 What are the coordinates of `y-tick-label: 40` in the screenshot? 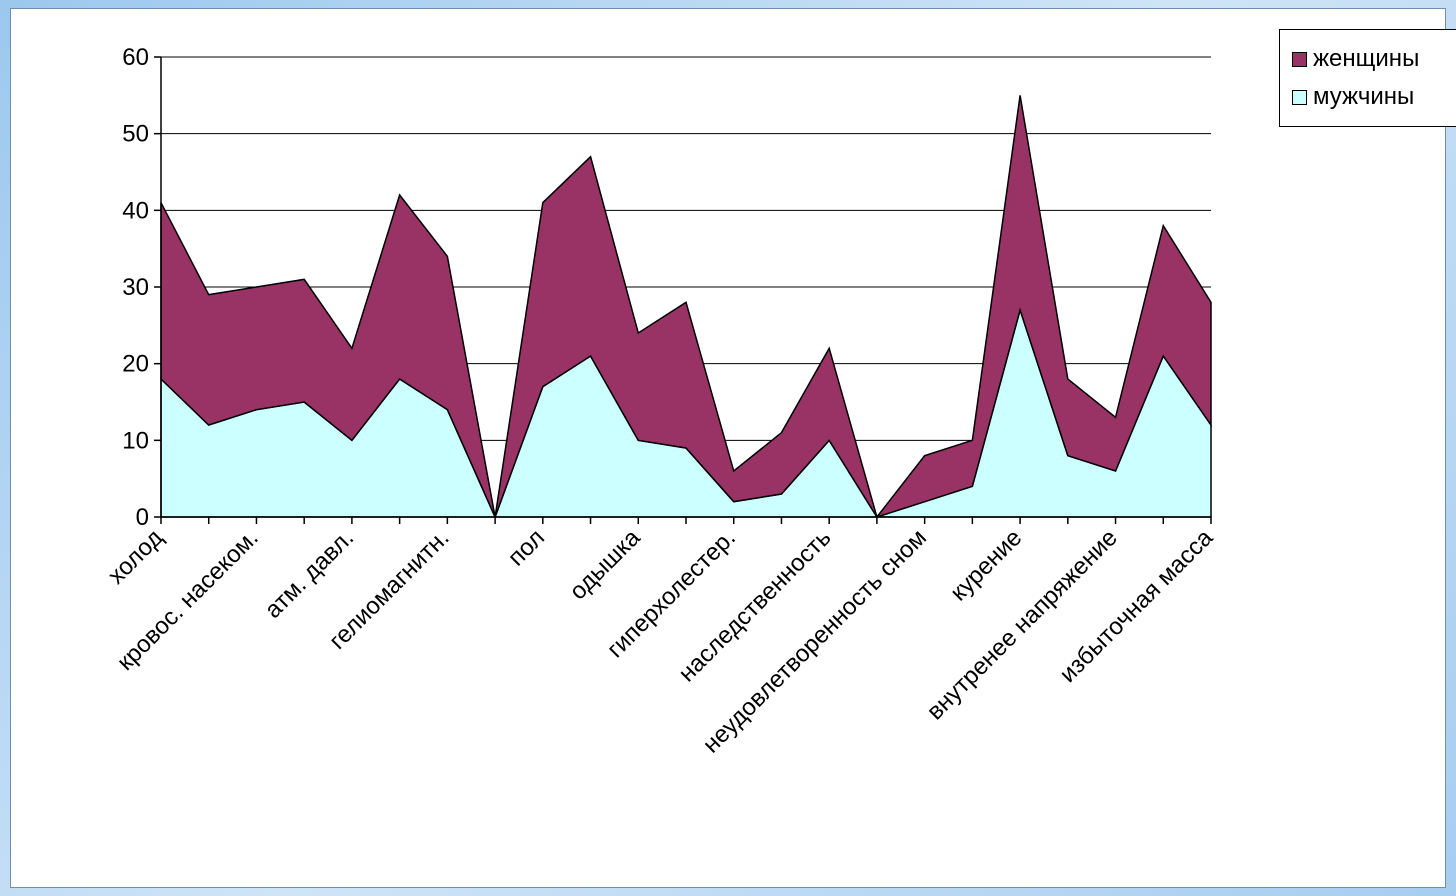 It's located at (135, 210).